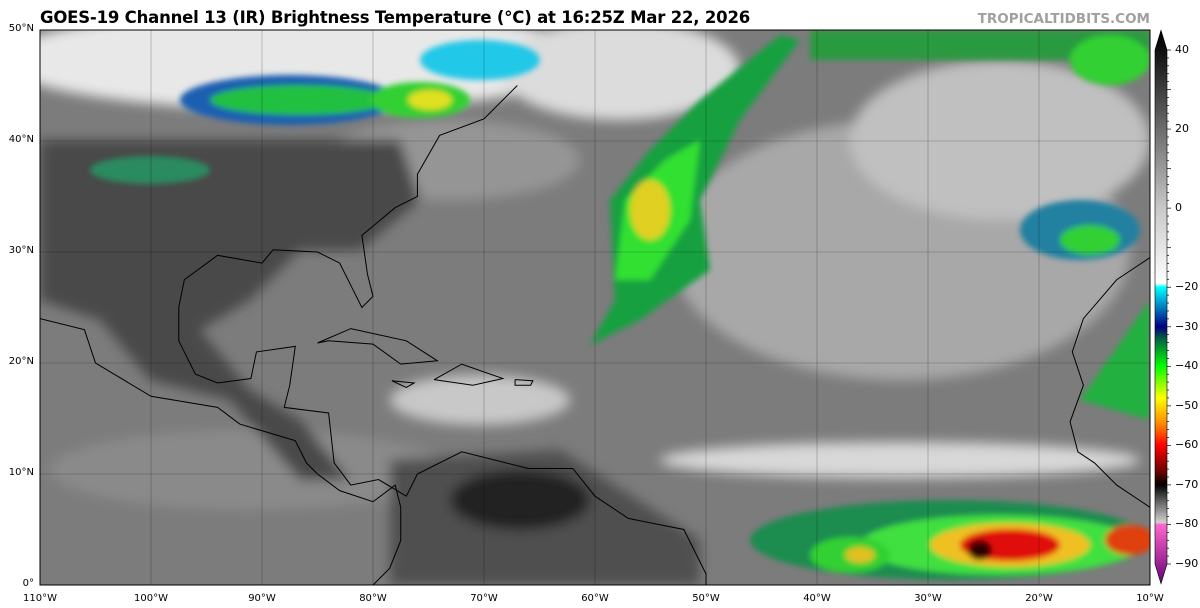 The image size is (1200, 608). What do you see at coordinates (595, 598) in the screenshot?
I see `lon-label: 60°W` at bounding box center [595, 598].